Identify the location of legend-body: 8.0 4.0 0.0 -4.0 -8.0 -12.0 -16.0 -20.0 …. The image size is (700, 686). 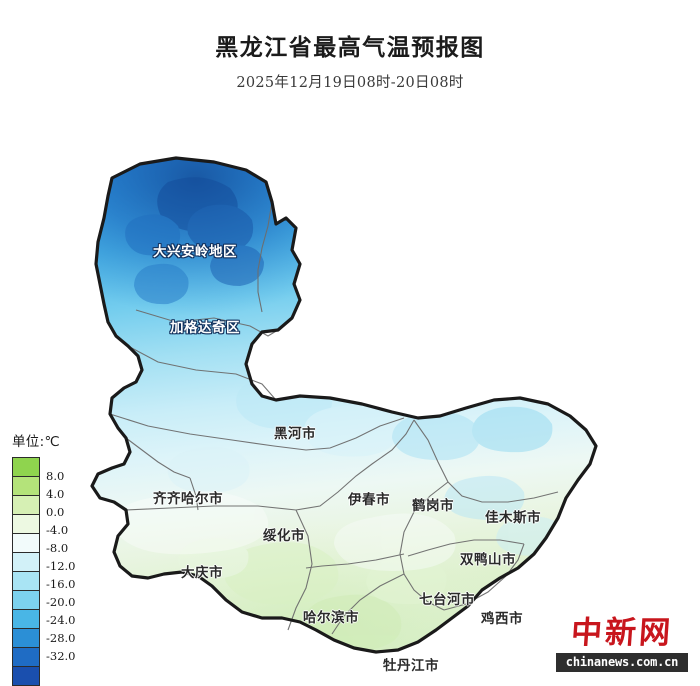
(58, 571).